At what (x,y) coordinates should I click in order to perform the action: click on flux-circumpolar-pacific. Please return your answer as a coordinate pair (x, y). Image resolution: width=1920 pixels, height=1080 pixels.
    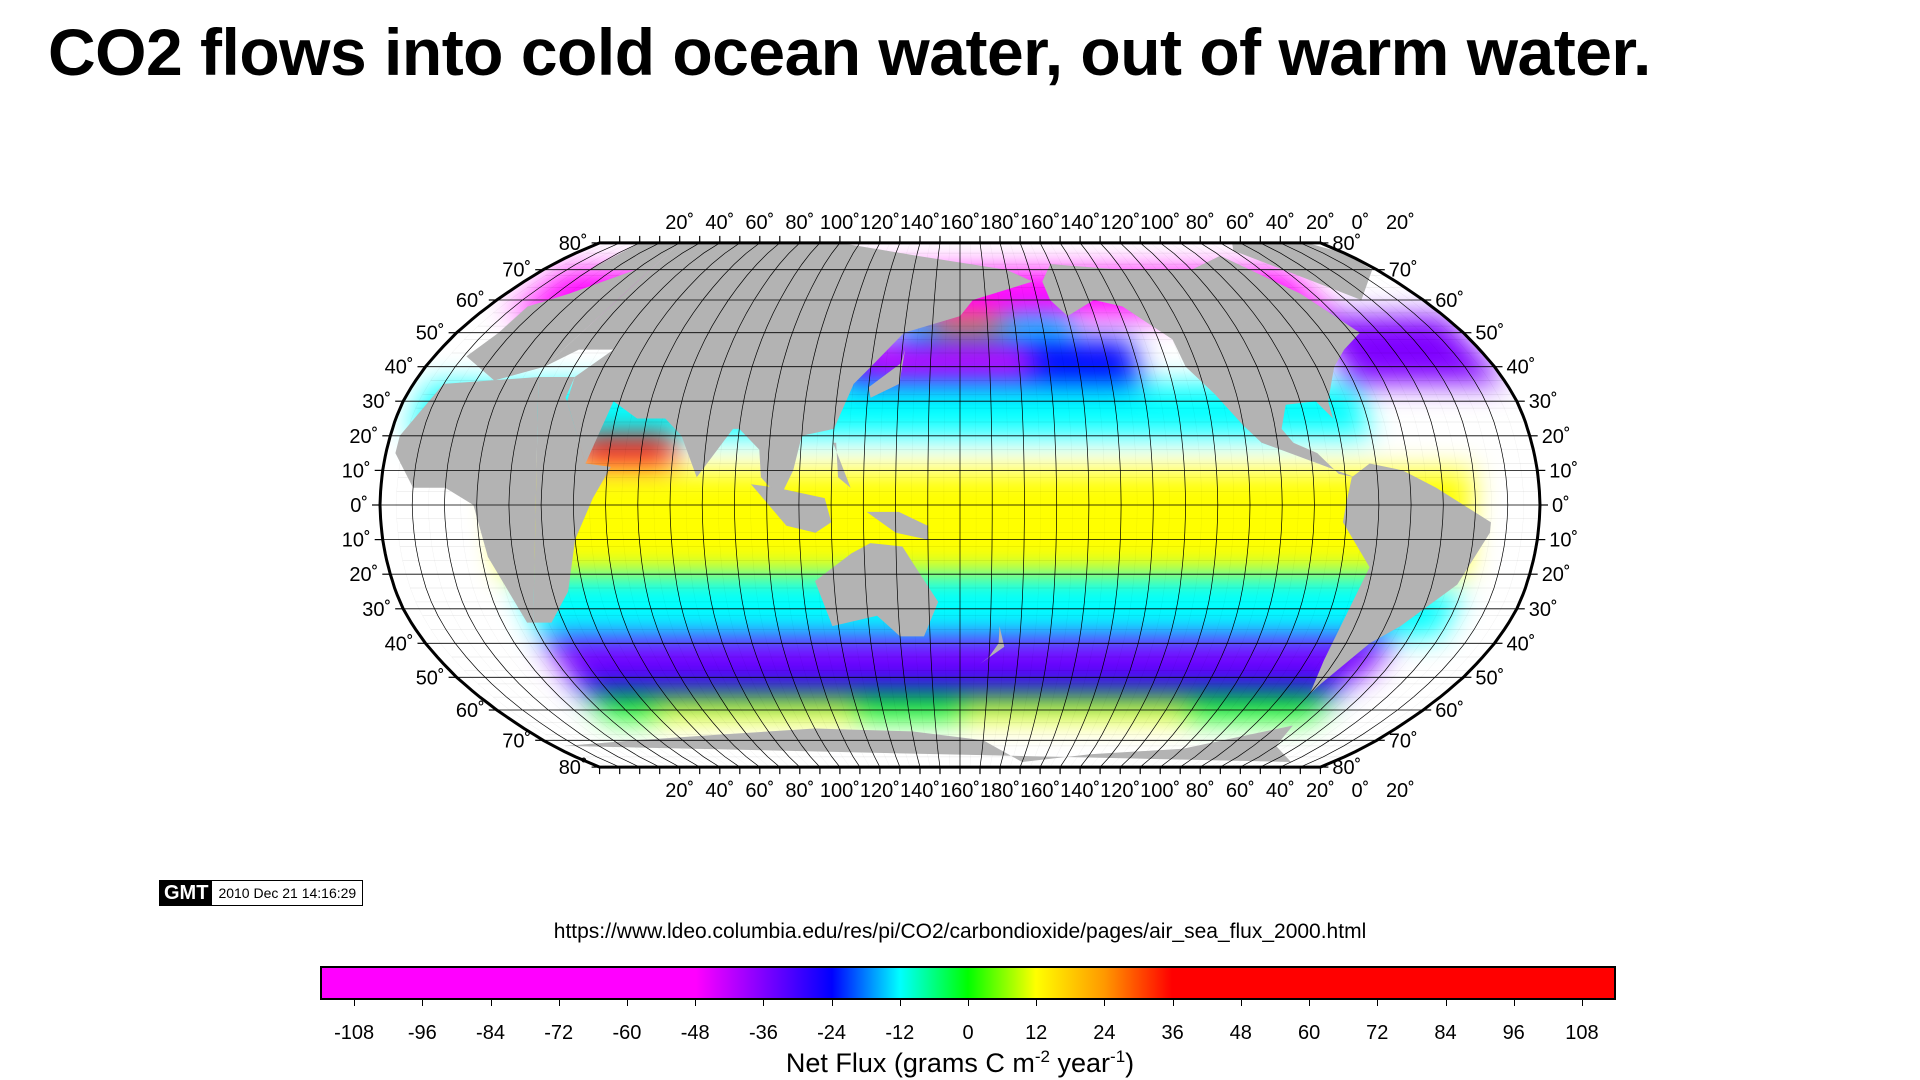
    Looking at the image, I should click on (1078, 711).